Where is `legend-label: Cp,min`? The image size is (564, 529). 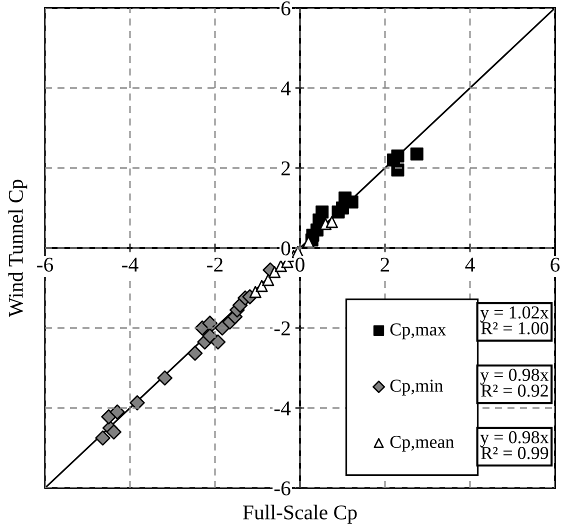
legend-label: Cp,min is located at coordinates (416, 388).